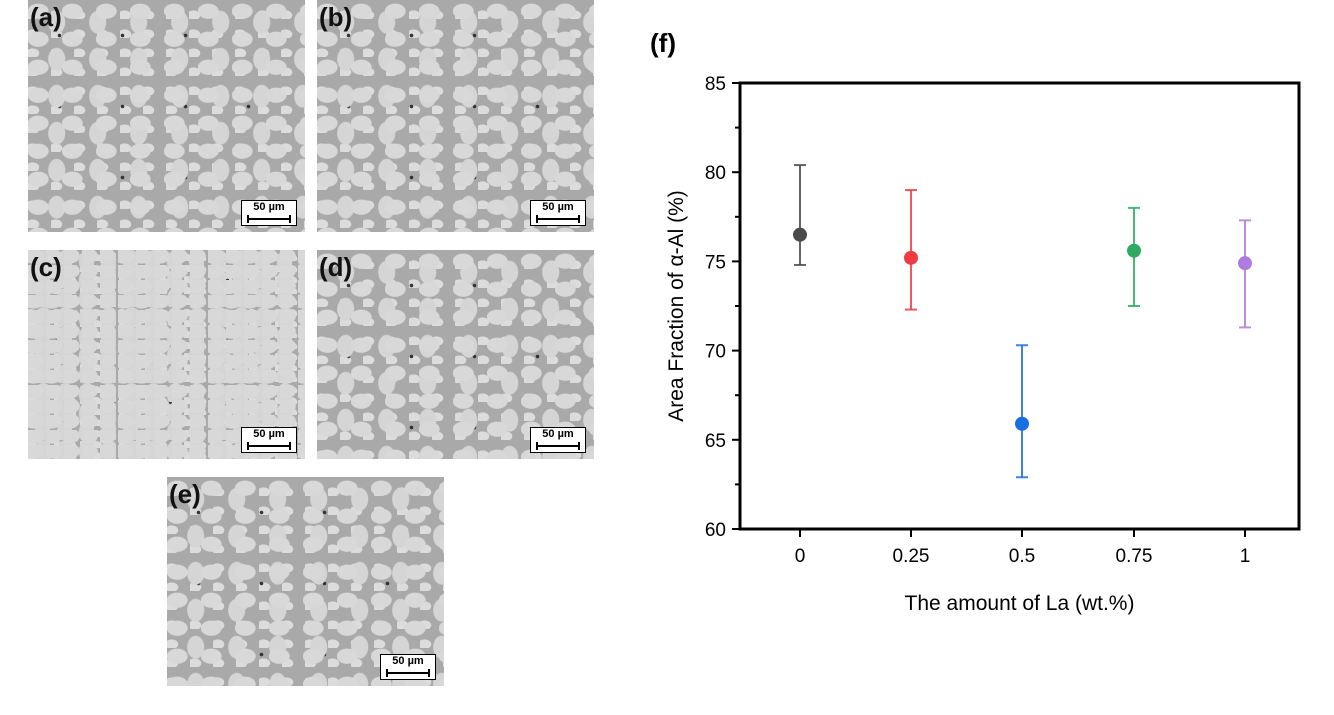 The width and height of the screenshot is (1334, 715). I want to click on y-tick-label: 70, so click(715, 352).